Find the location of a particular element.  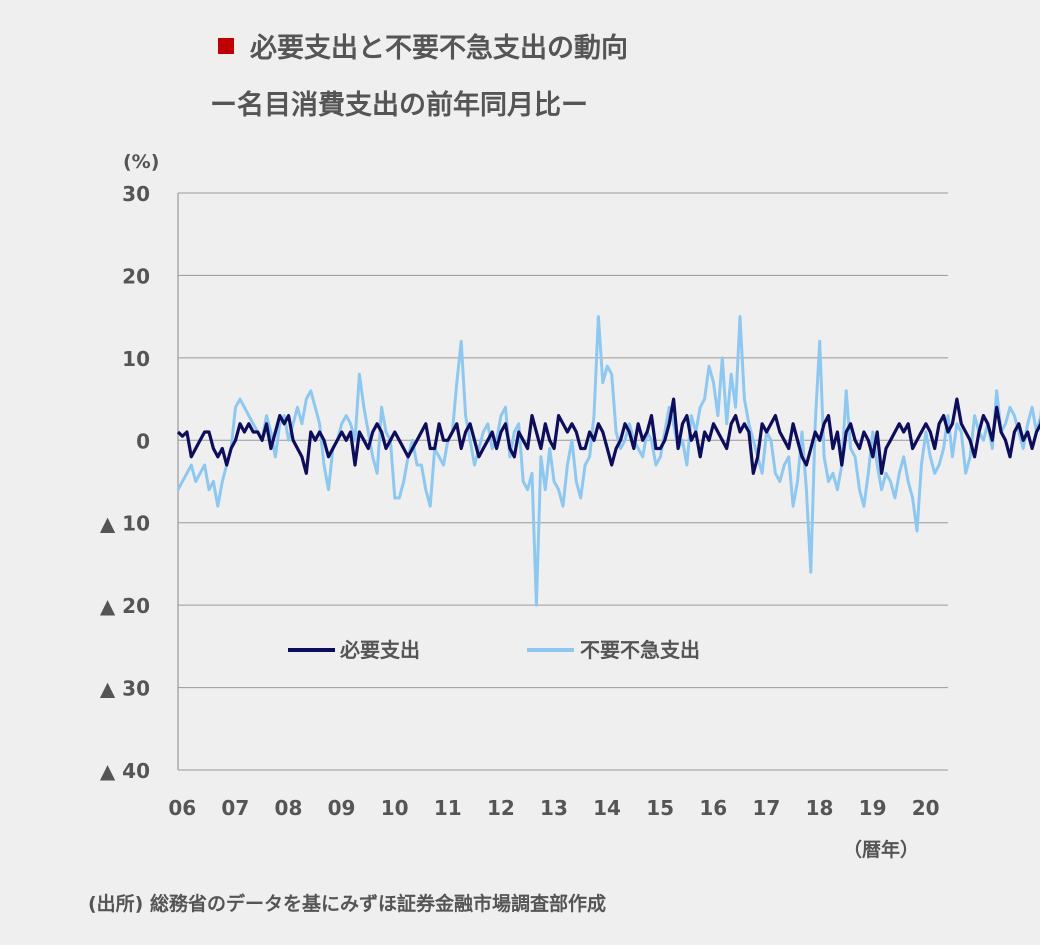

y-axis-label: (%) is located at coordinates (141, 162).